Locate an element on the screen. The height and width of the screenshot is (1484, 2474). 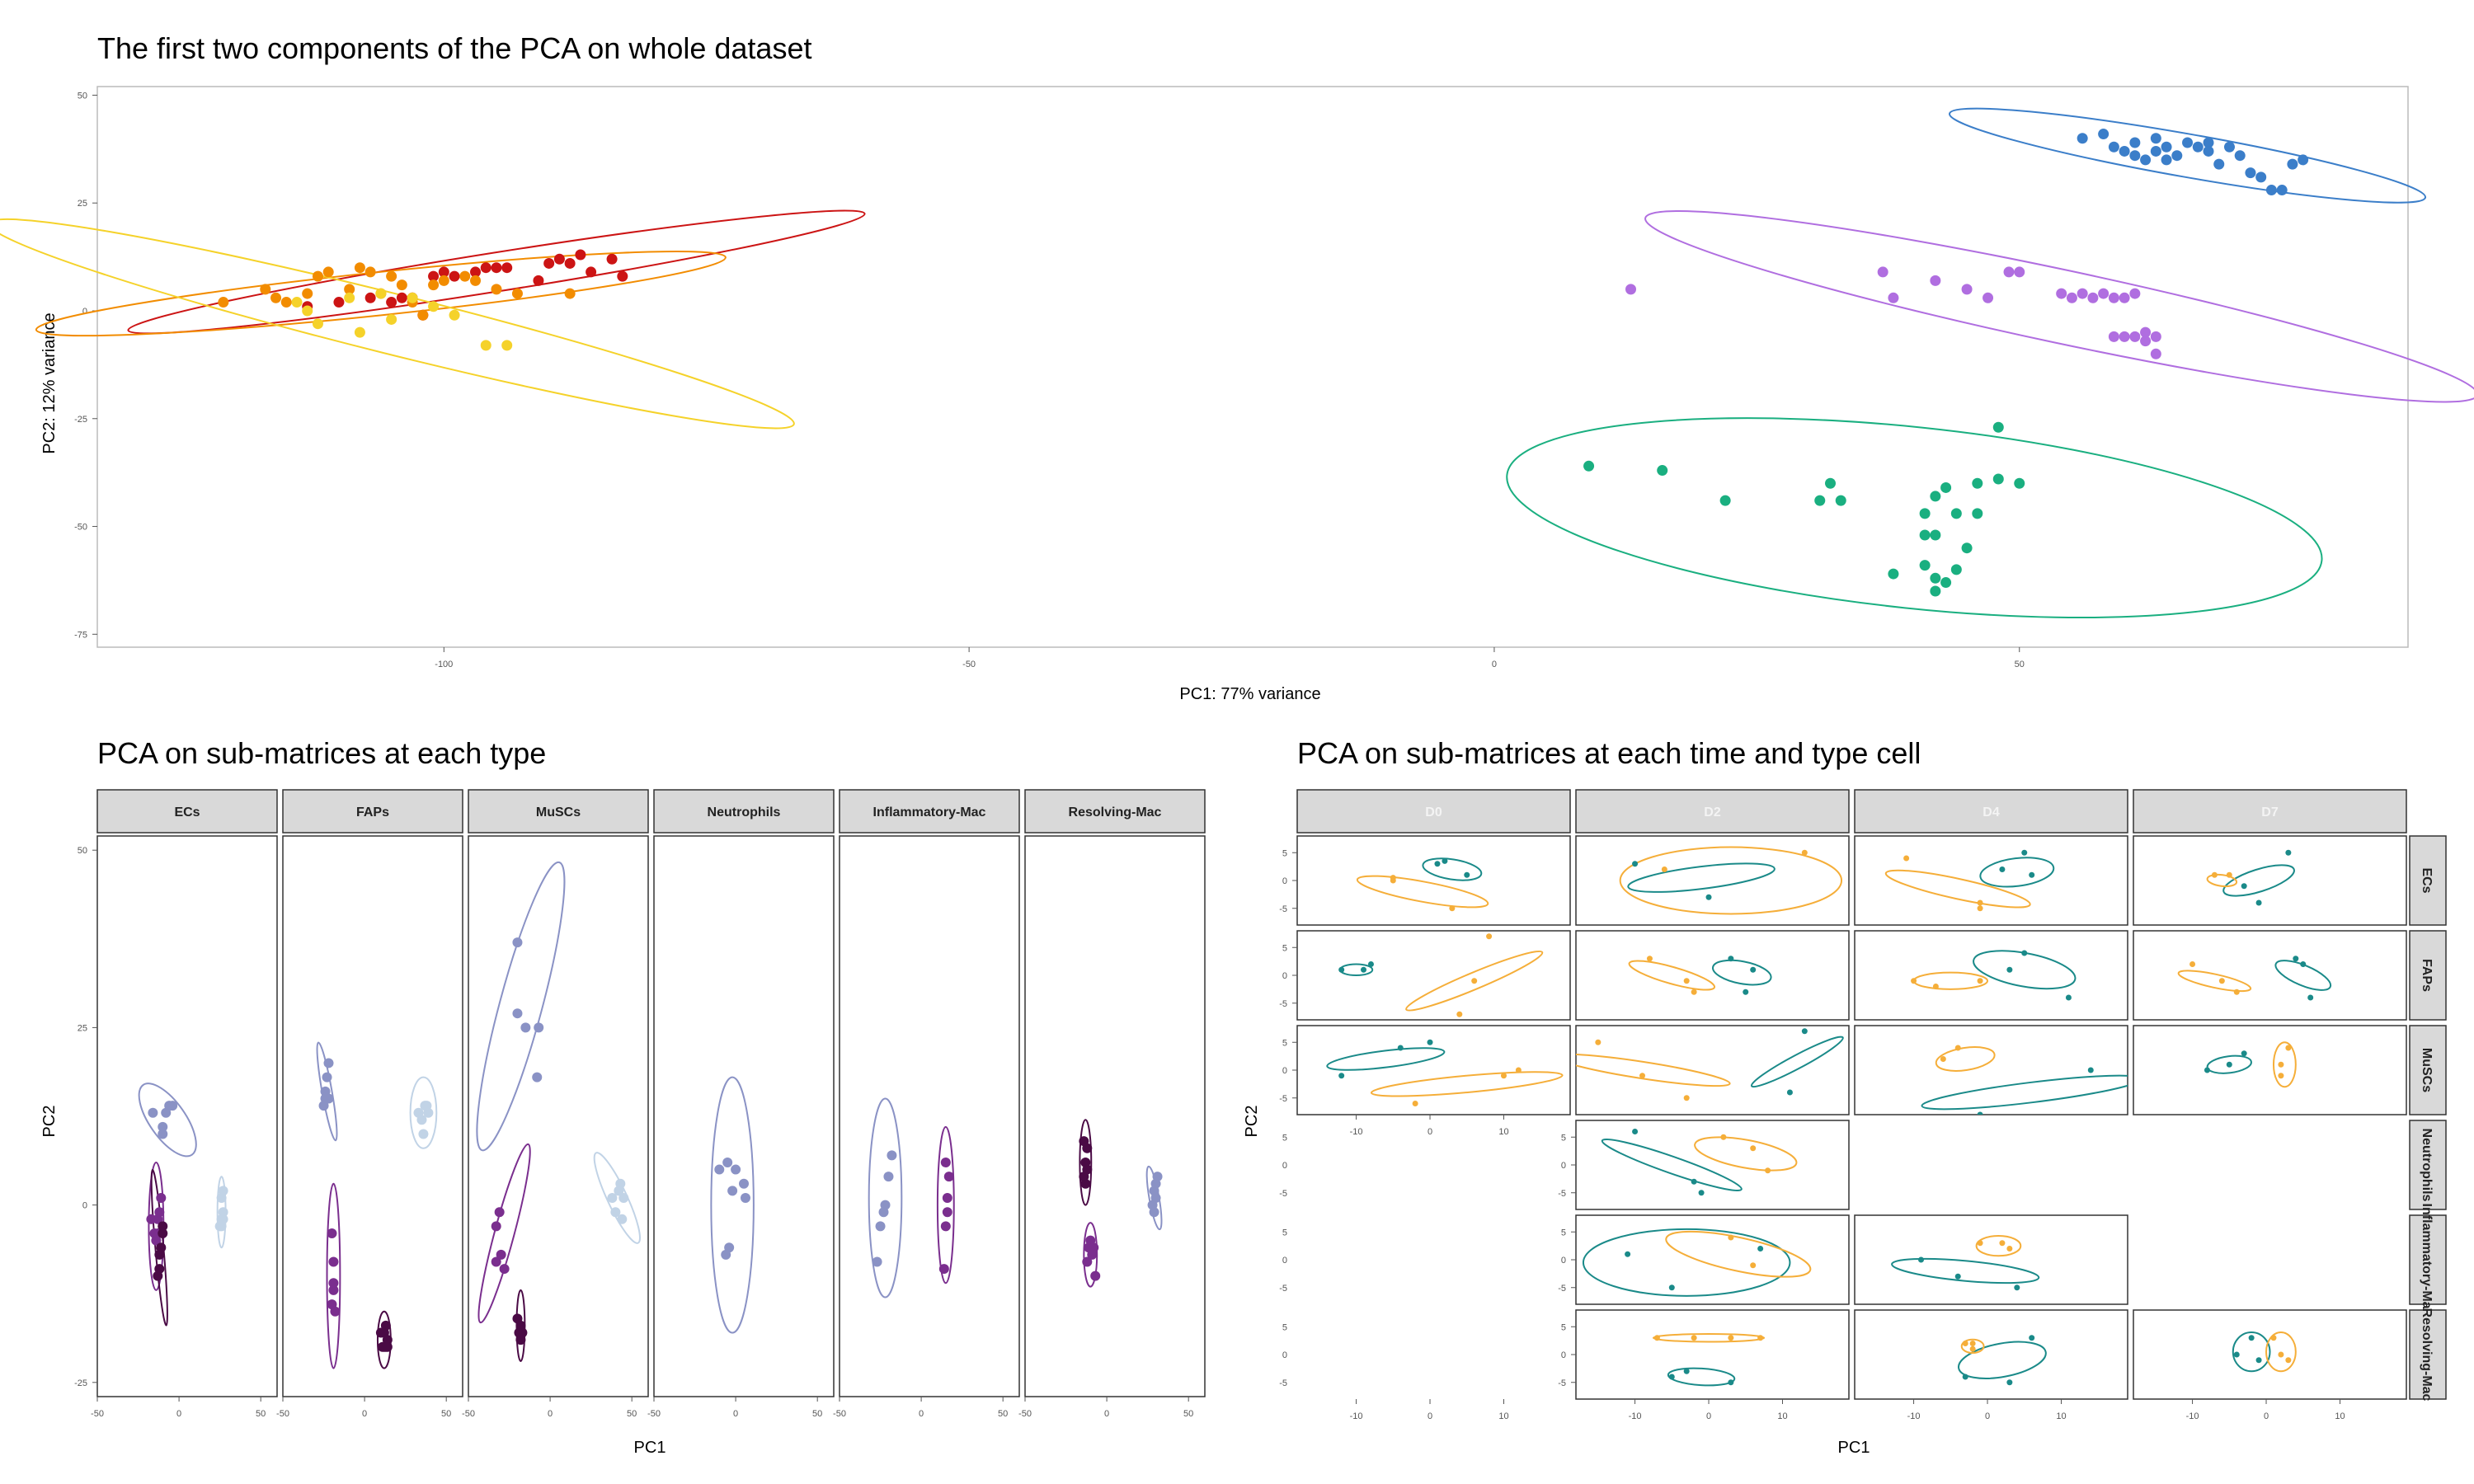
grid-x-tick-label: 0 is located at coordinates (2266, 1416).